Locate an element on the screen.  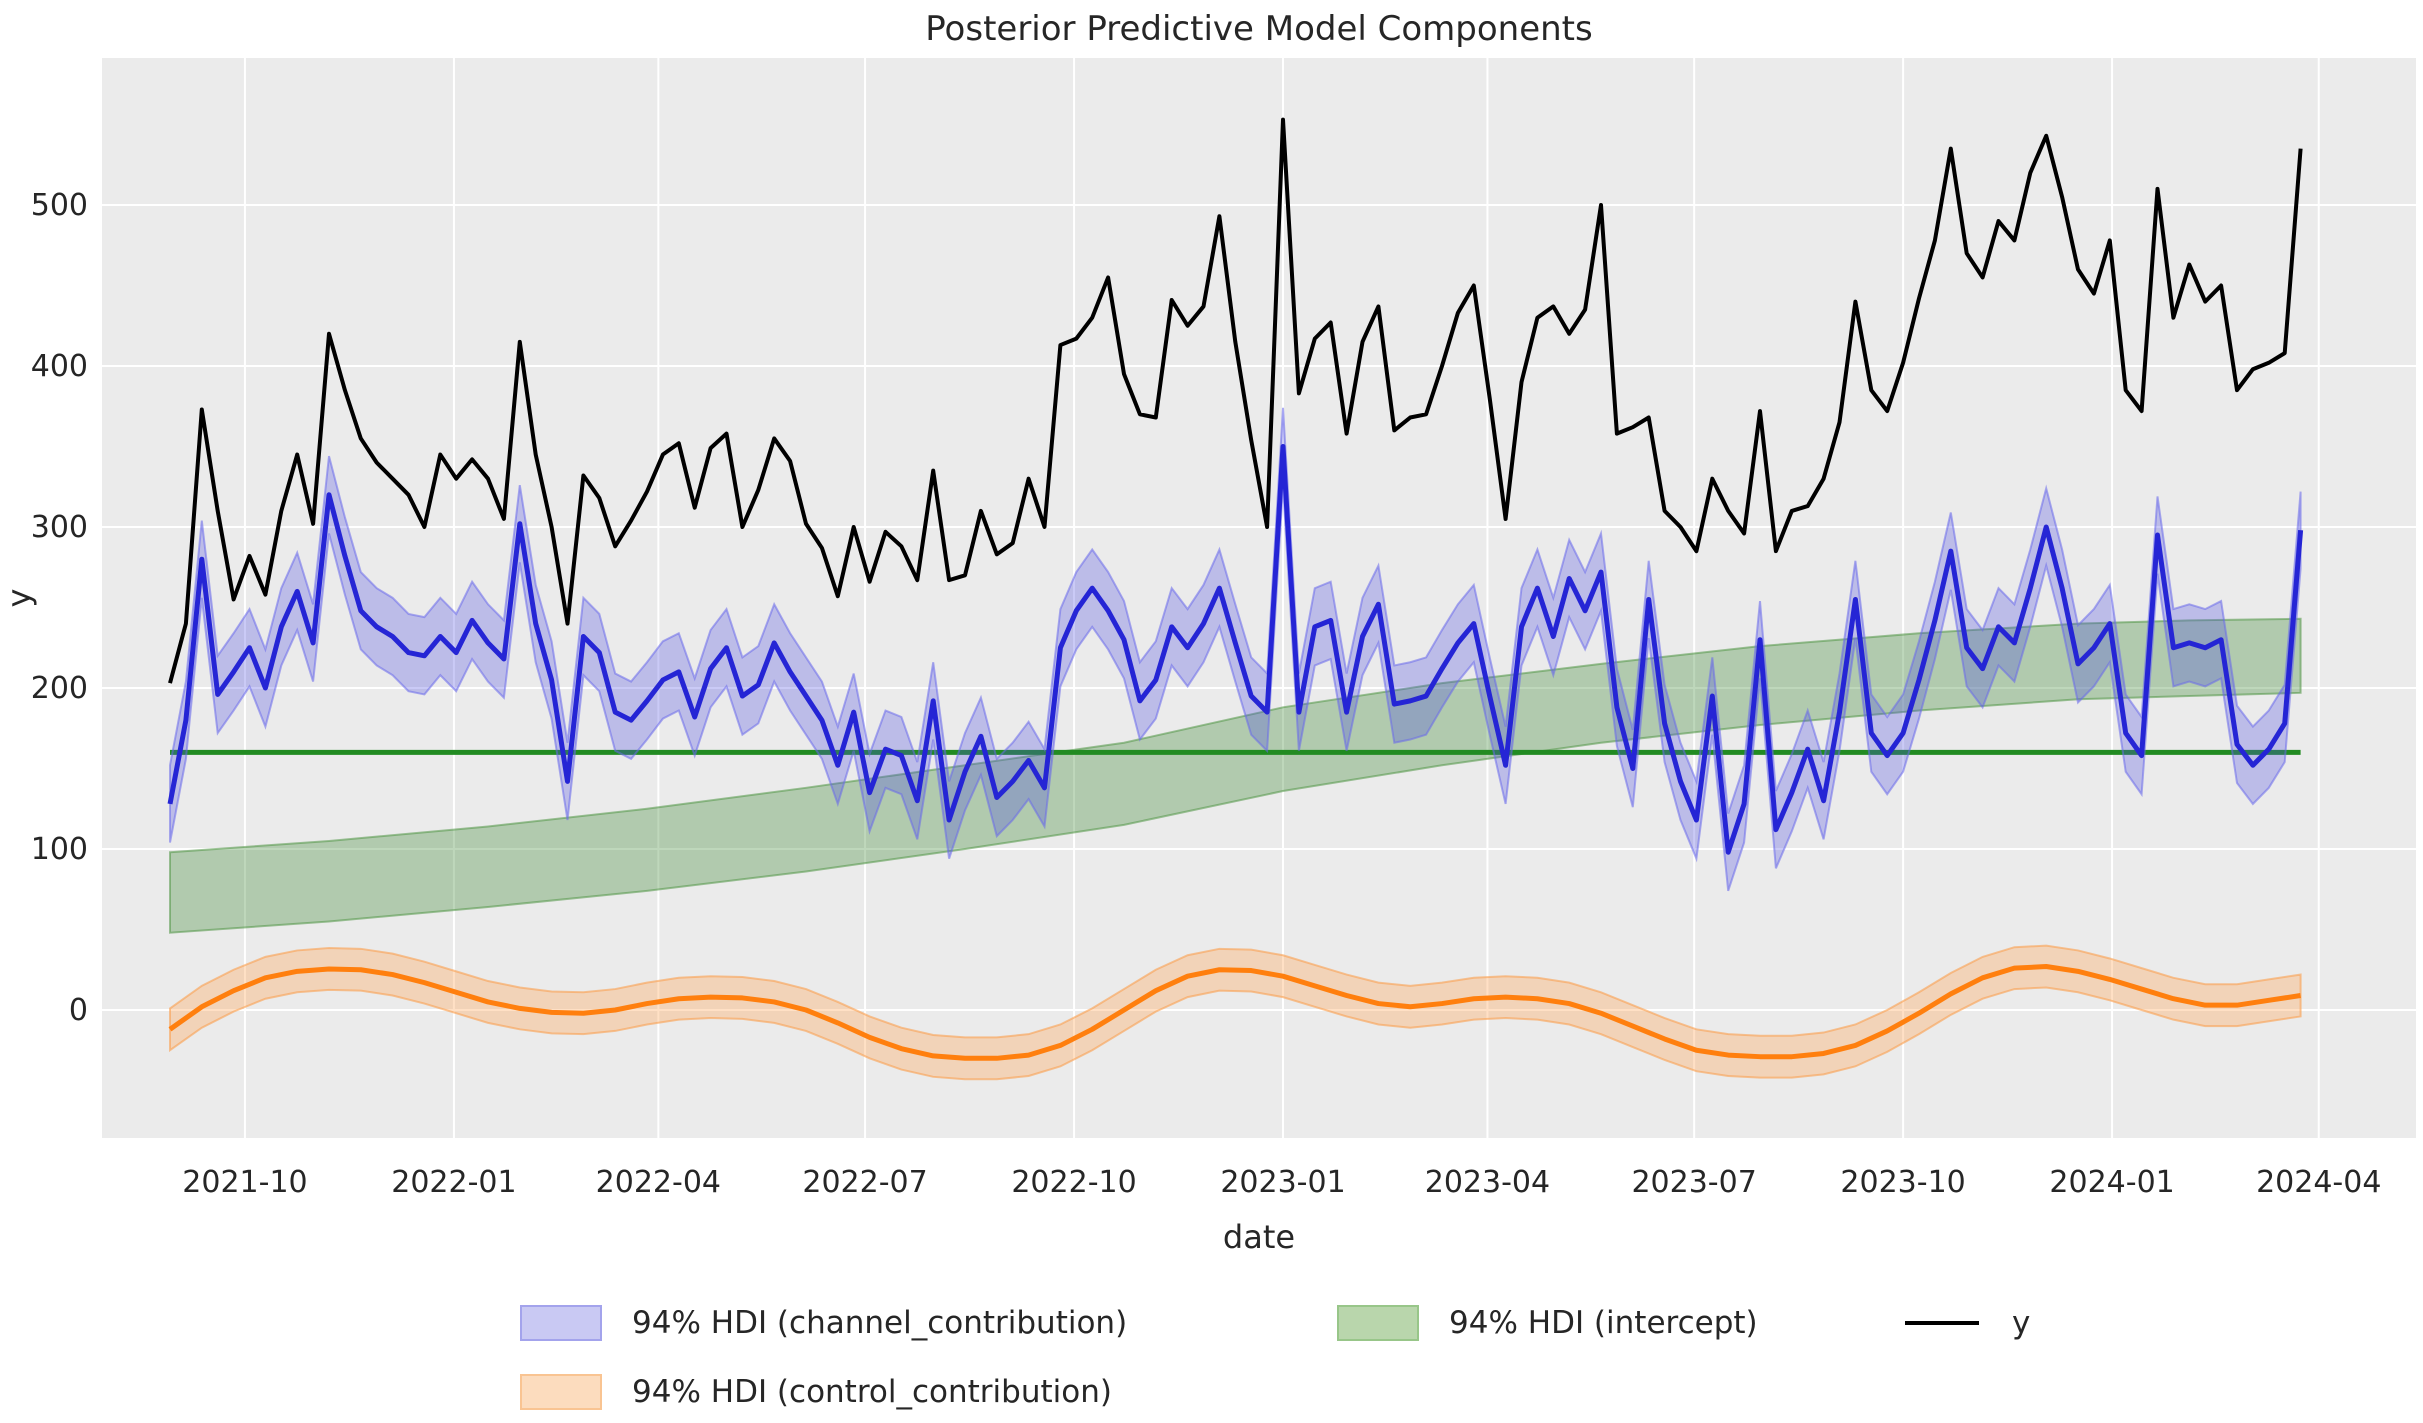
svg-text: 2022-07 is located at coordinates (864, 1182).